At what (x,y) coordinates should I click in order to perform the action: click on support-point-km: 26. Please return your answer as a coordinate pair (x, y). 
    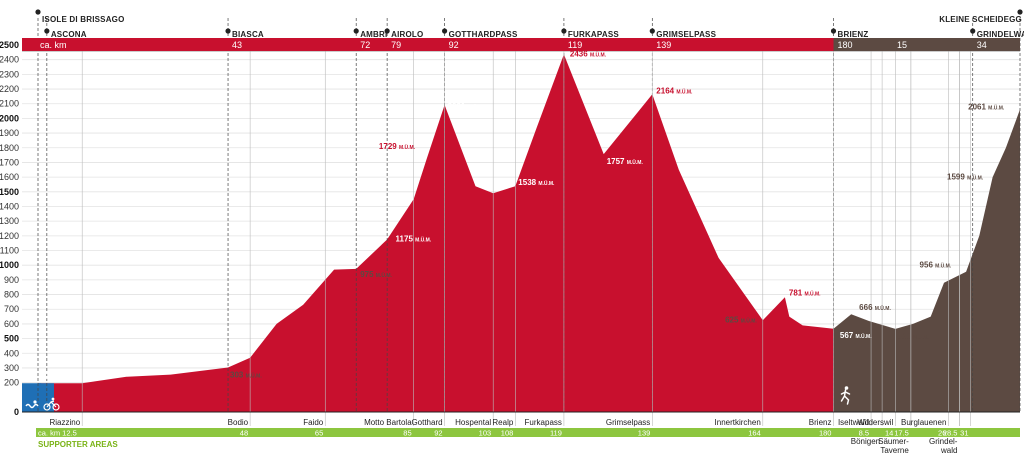
    Looking at the image, I should click on (942, 433).